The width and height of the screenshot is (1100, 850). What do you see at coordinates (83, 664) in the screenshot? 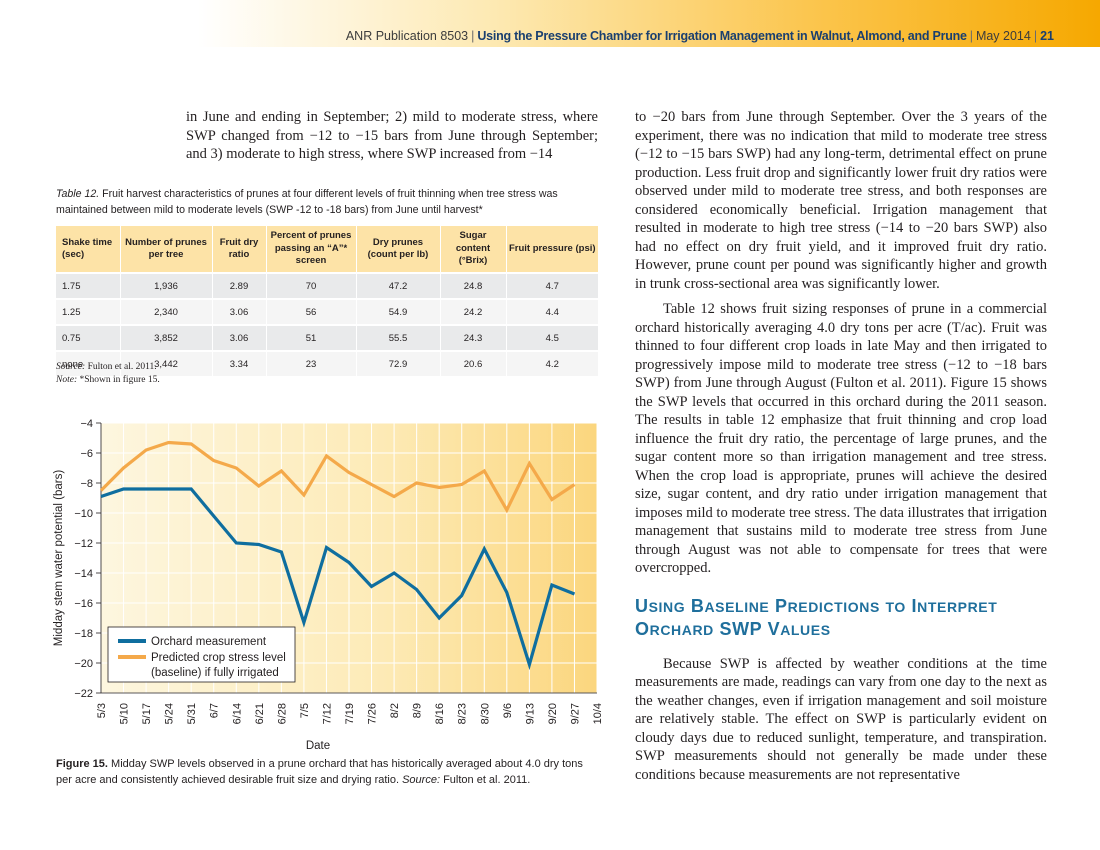
I see `y-tick-label: −20` at bounding box center [83, 664].